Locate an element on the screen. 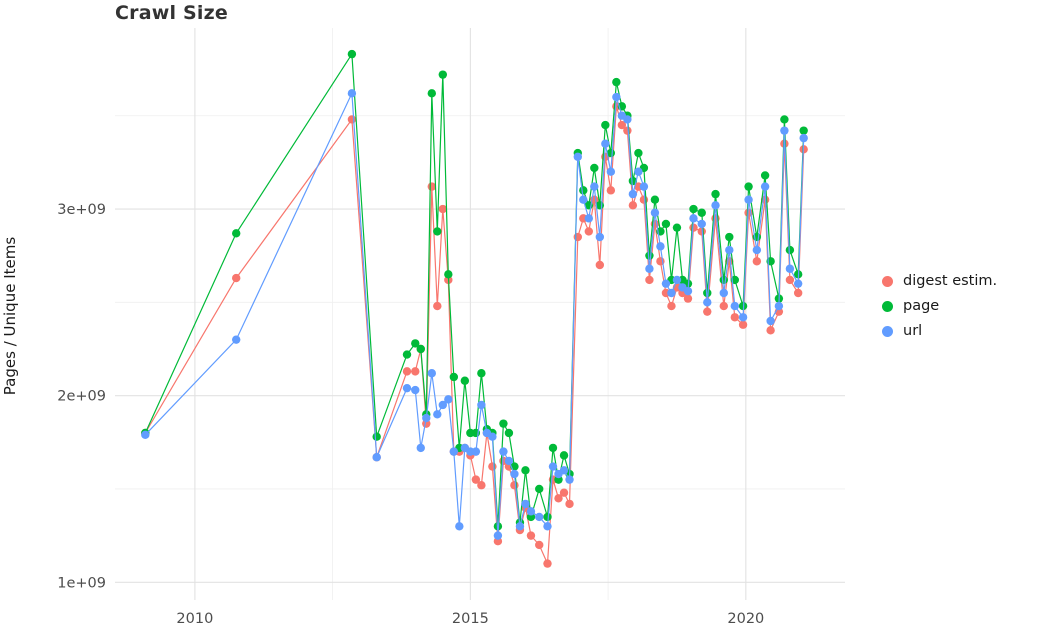 The width and height of the screenshot is (1059, 639). legend: digest estim. page url is located at coordinates (939, 306).